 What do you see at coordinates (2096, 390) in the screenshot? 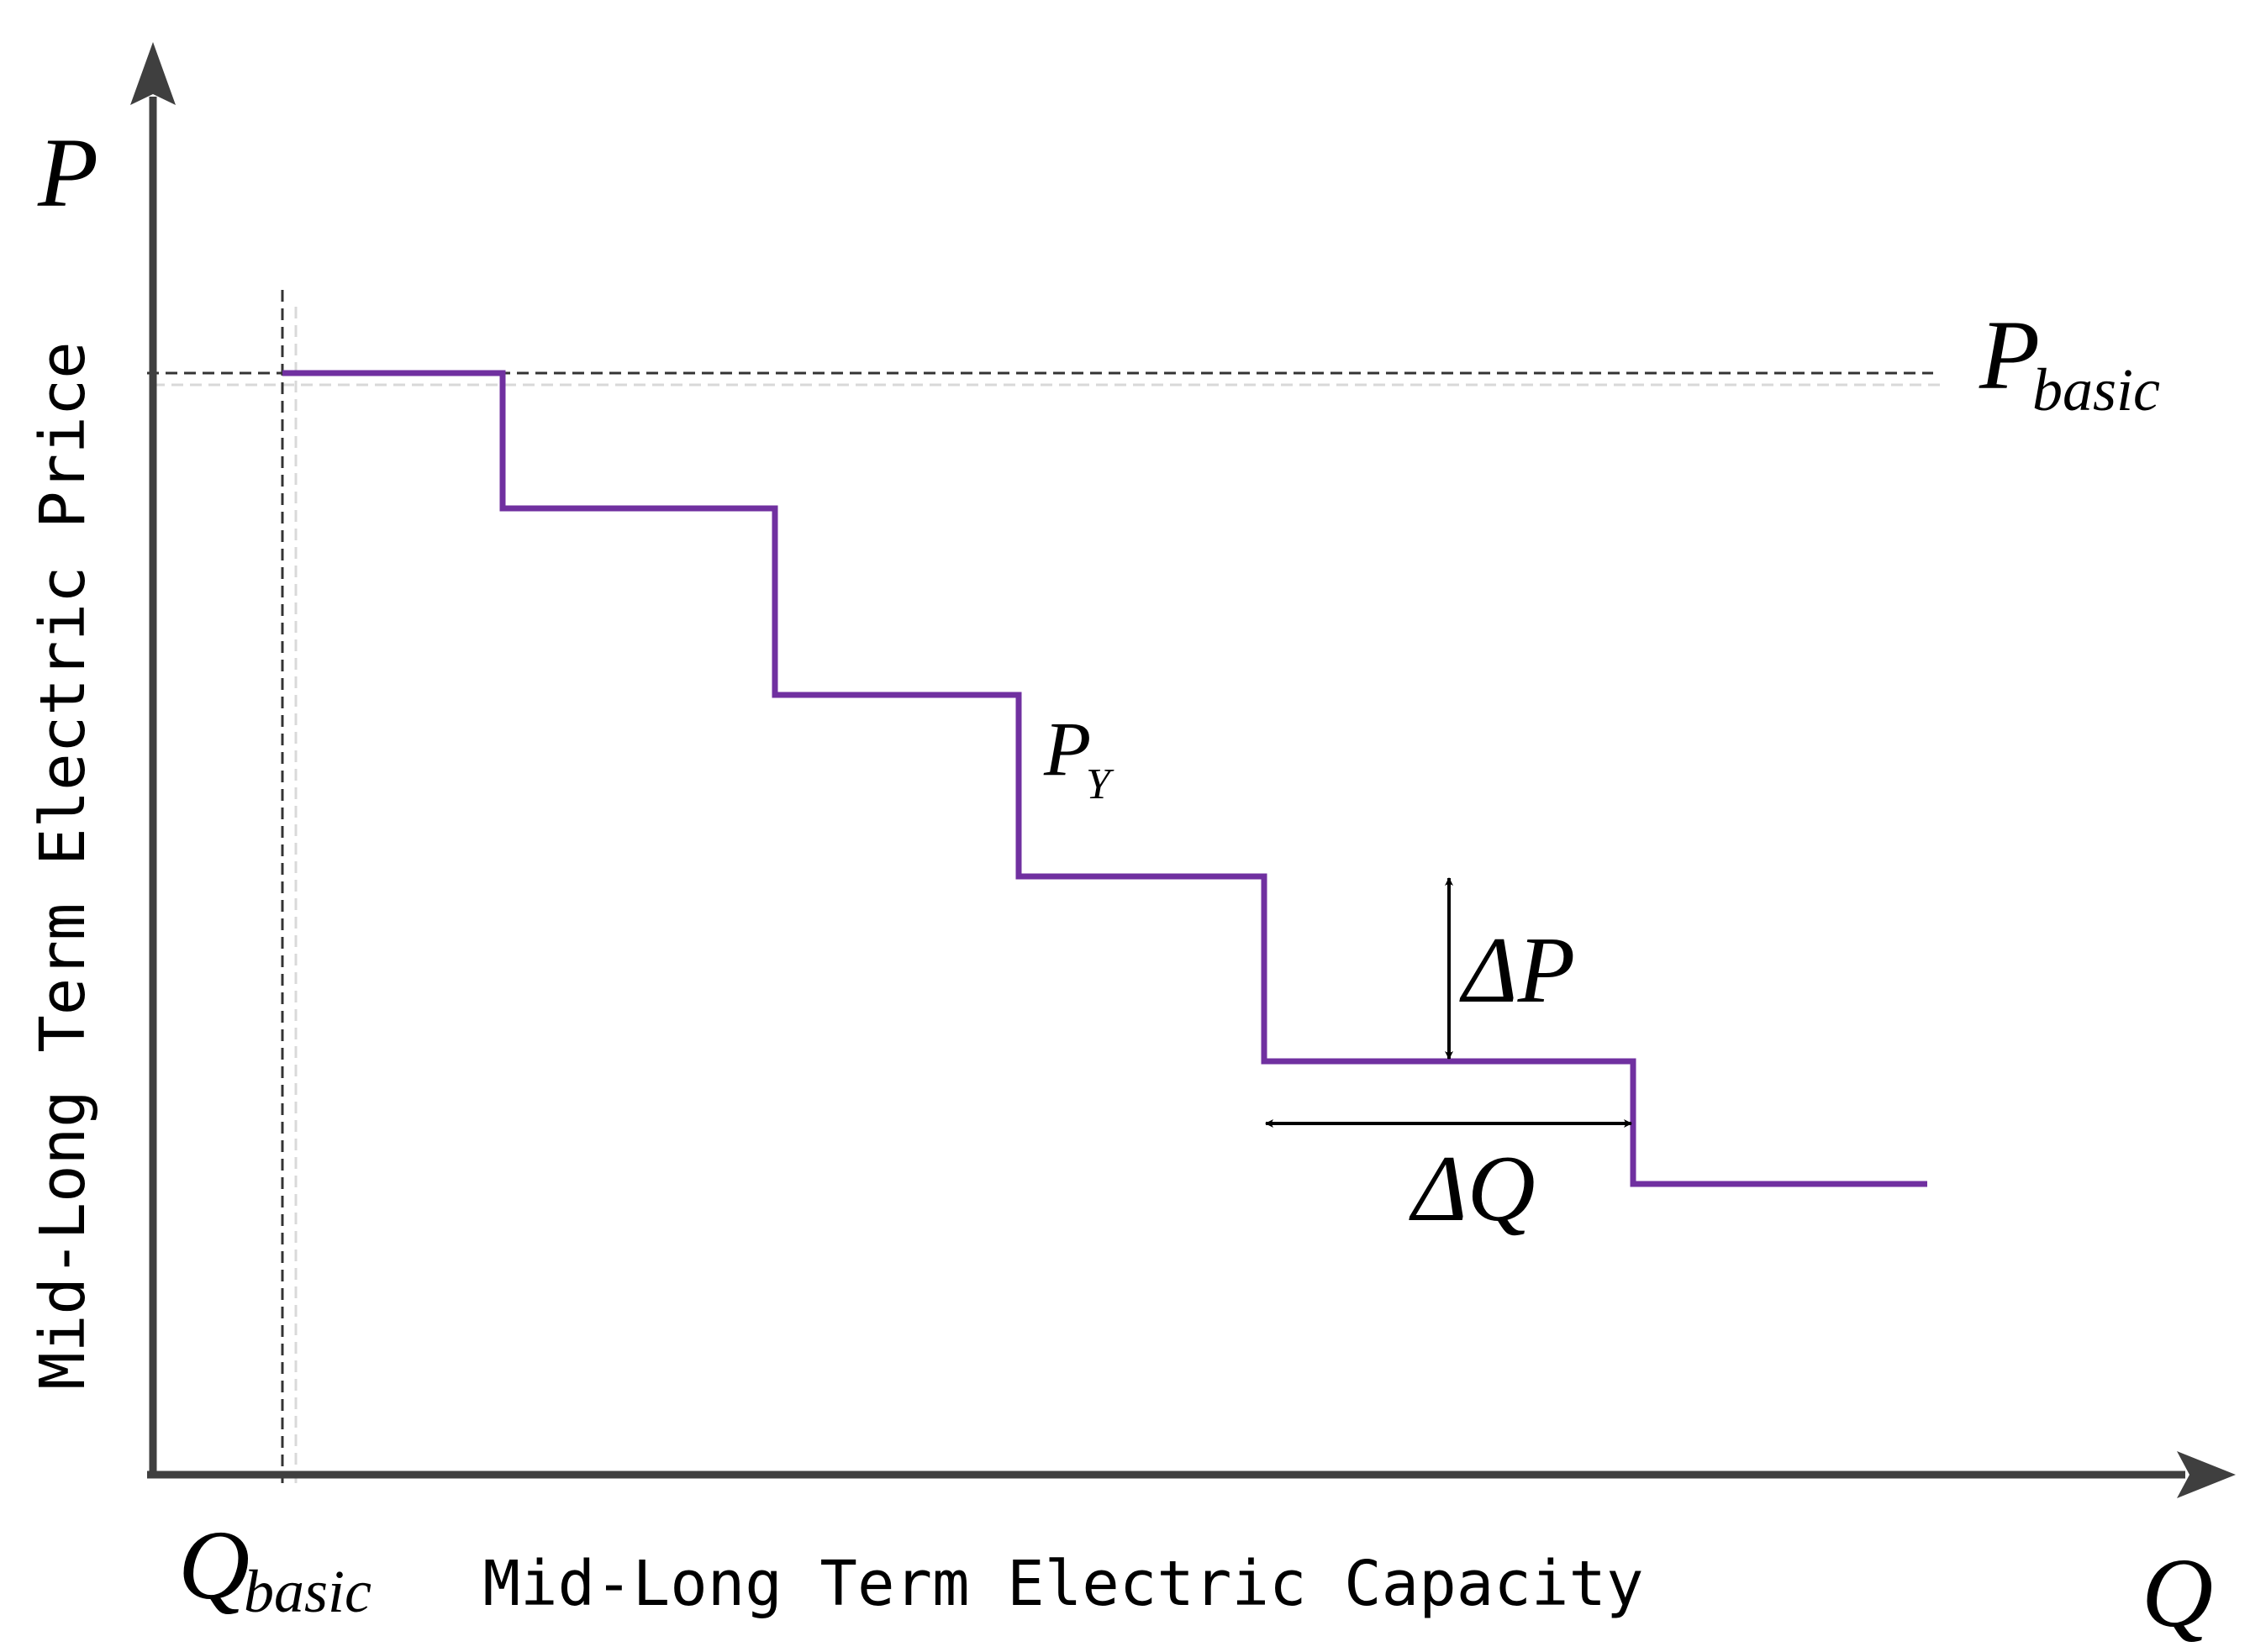
I see `p-basic-sub: basic` at bounding box center [2096, 390].